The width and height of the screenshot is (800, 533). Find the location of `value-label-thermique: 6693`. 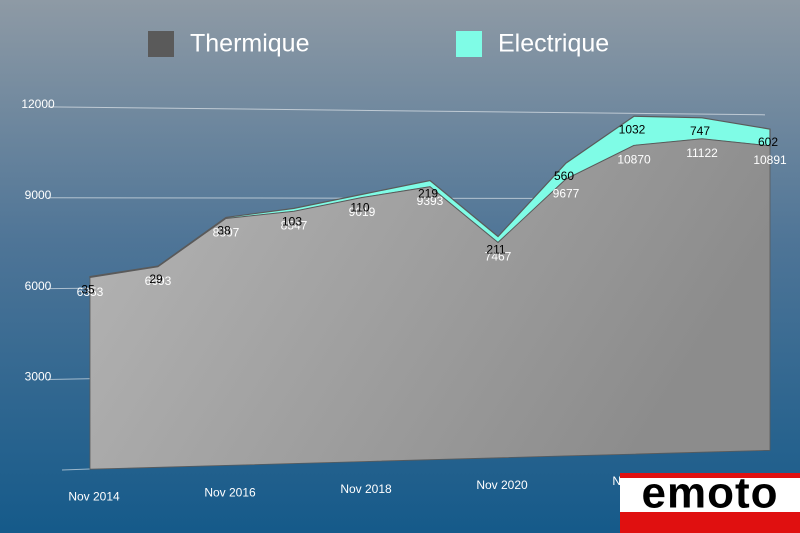

value-label-thermique: 6693 is located at coordinates (158, 281).